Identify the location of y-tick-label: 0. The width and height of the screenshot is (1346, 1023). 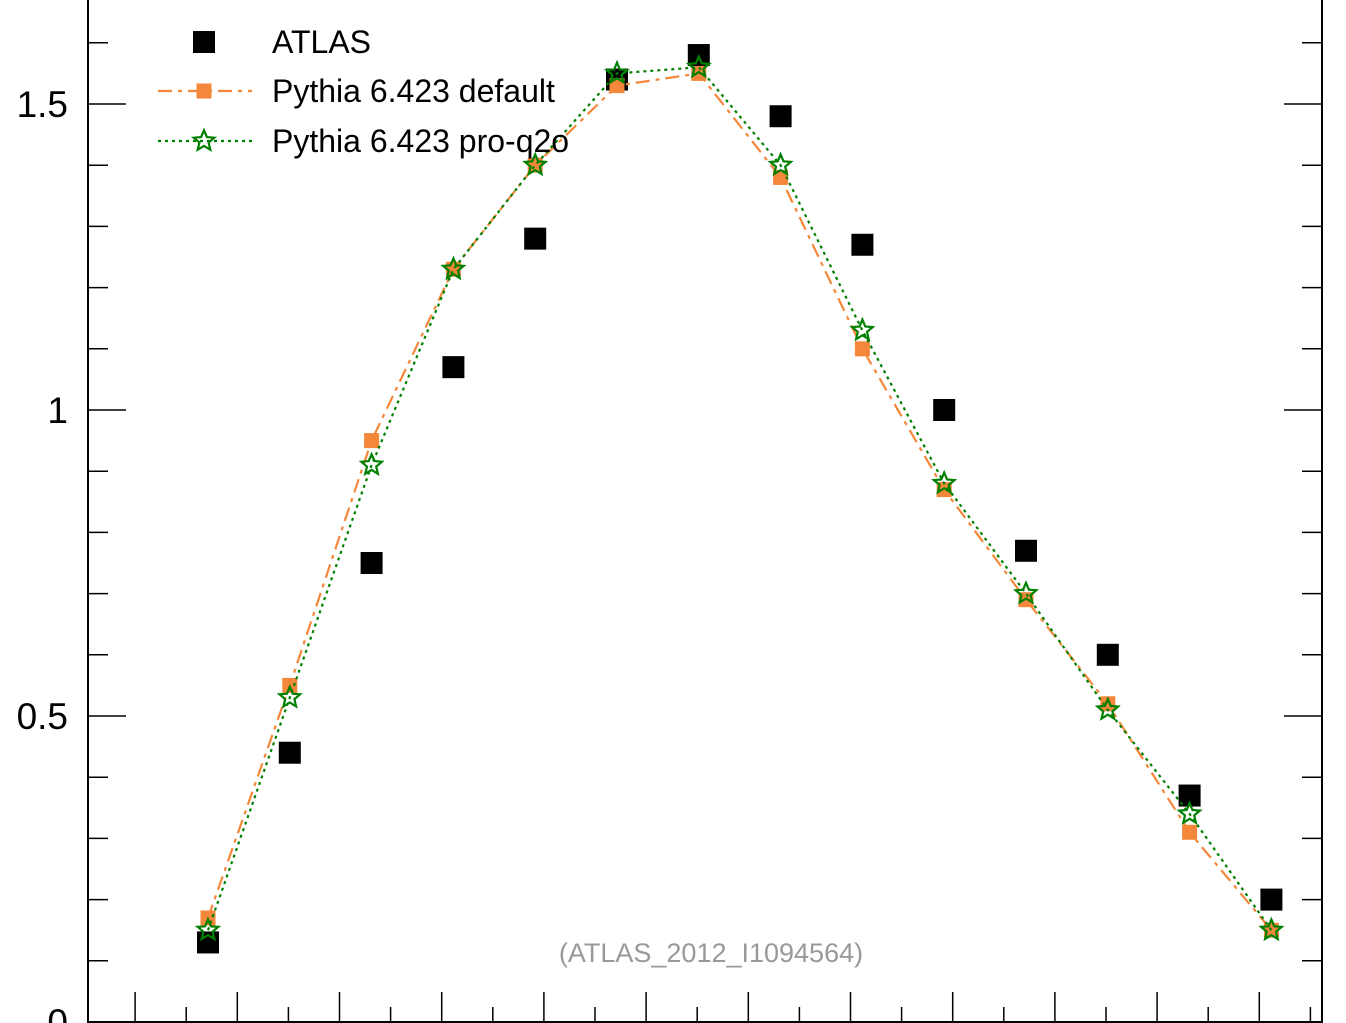
(57, 1012).